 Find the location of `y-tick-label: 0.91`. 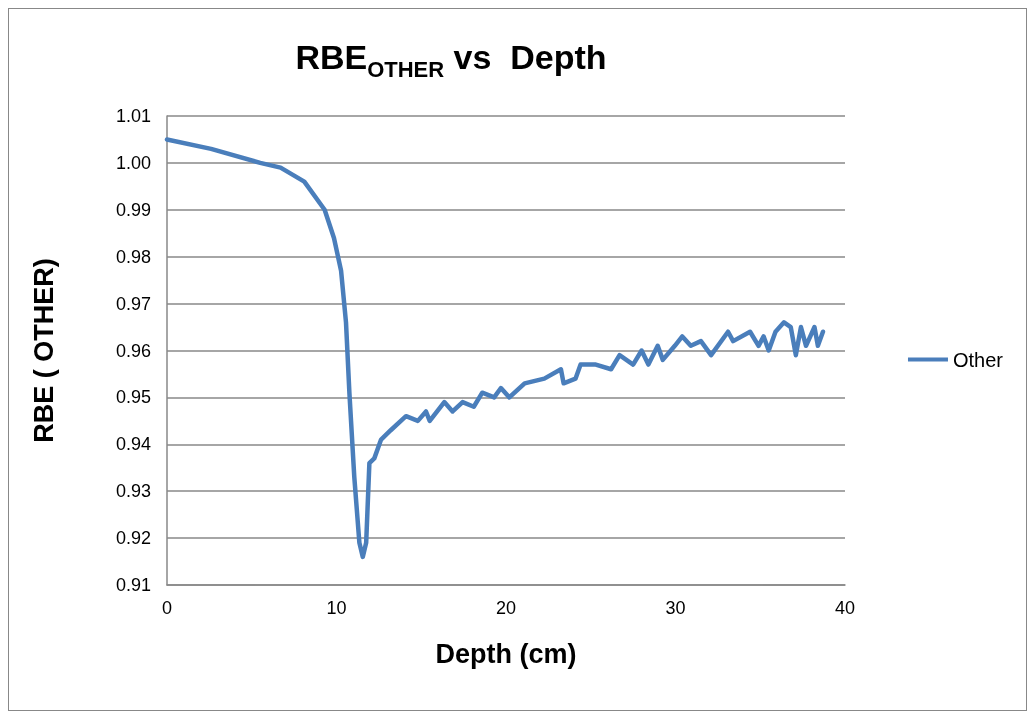

y-tick-label: 0.91 is located at coordinates (133, 585).